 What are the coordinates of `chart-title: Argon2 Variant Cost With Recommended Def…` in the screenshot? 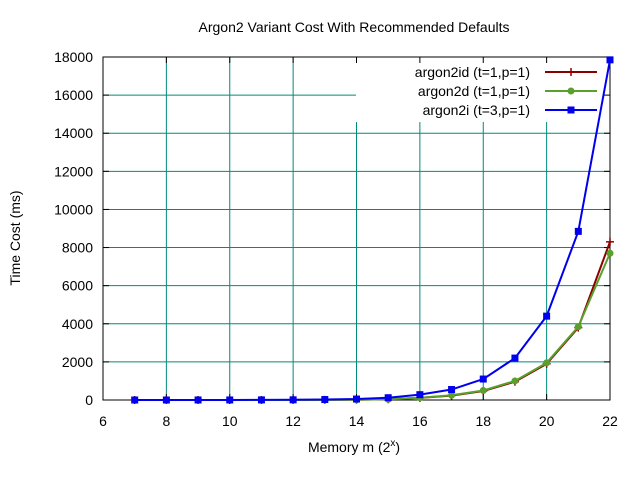 It's located at (354, 27).